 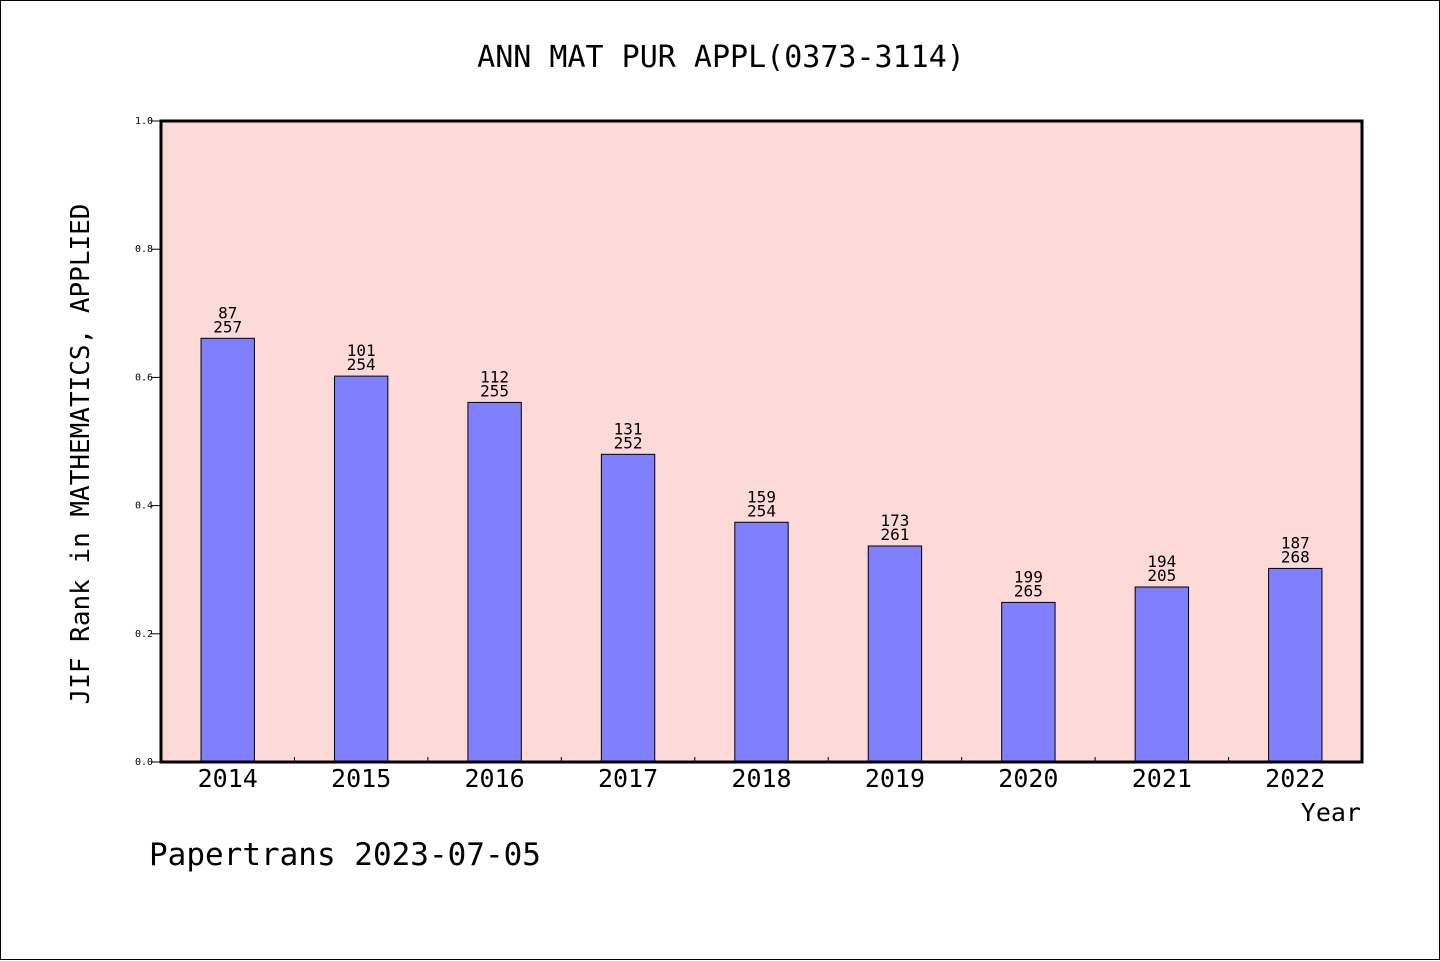 What do you see at coordinates (494, 582) in the screenshot?
I see `bar-2016` at bounding box center [494, 582].